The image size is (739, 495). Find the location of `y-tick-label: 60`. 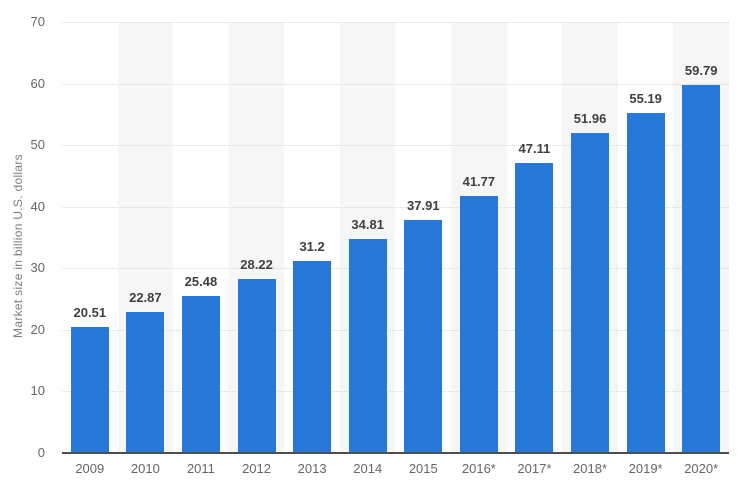

y-tick-label: 60 is located at coordinates (37, 83).